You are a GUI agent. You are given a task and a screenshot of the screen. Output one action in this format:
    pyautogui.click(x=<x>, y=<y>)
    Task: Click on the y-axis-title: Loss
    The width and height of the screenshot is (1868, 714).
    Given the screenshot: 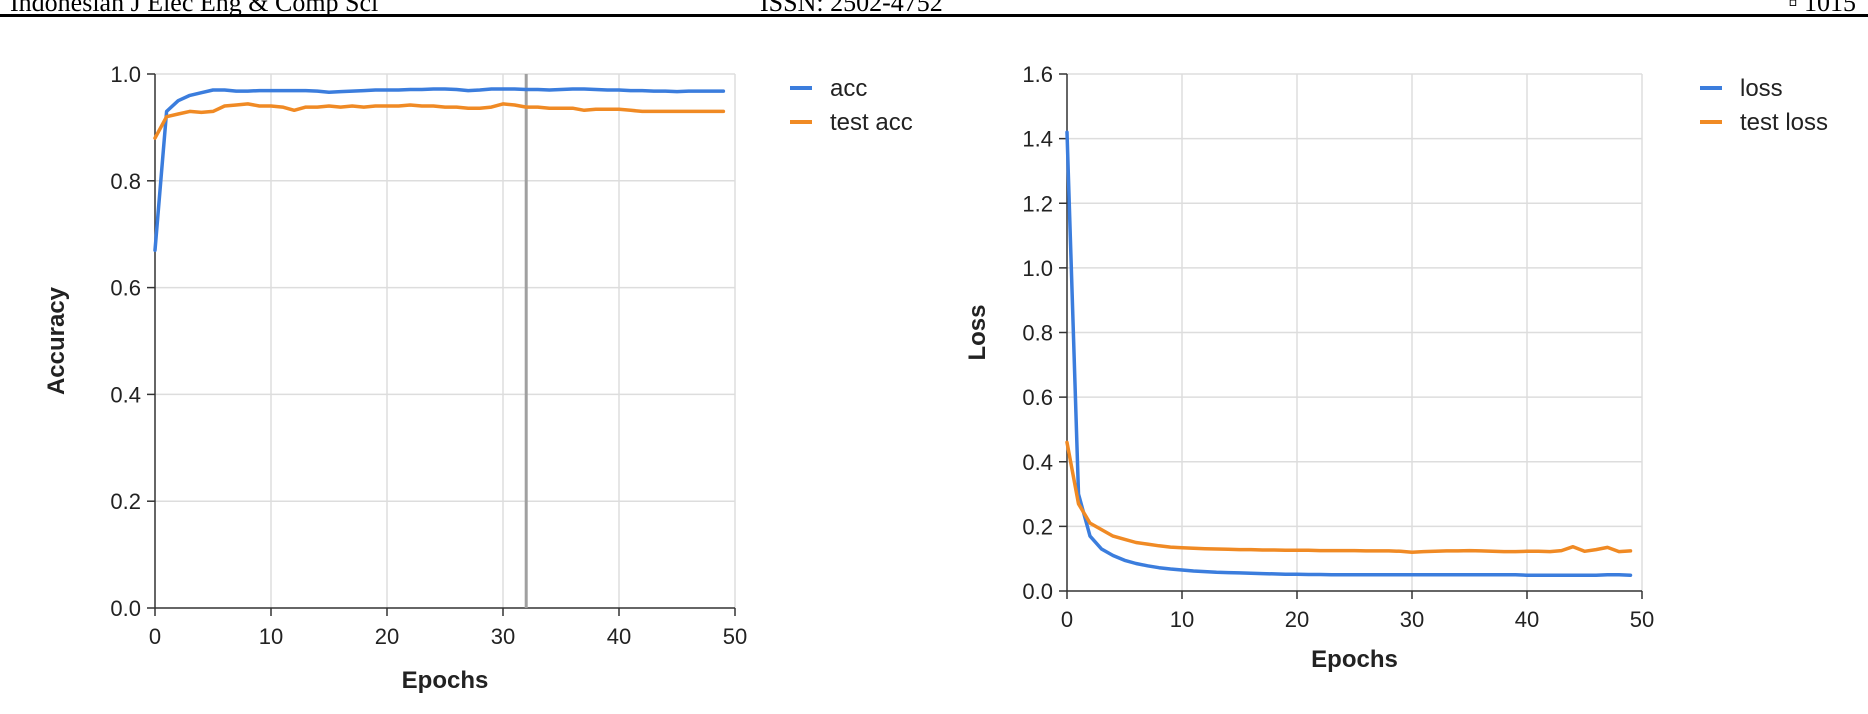 What is the action you would take?
    pyautogui.click(x=977, y=332)
    